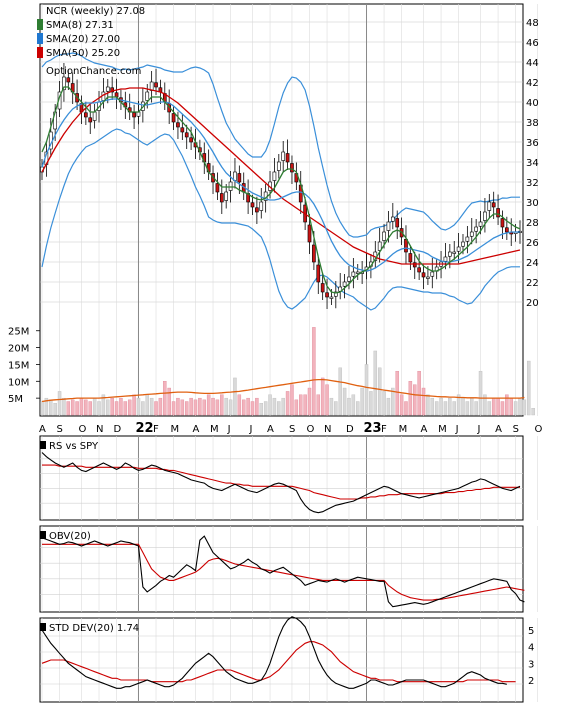  What do you see at coordinates (532, 203) in the screenshot?
I see `price-tick-label: 30` at bounding box center [532, 203].